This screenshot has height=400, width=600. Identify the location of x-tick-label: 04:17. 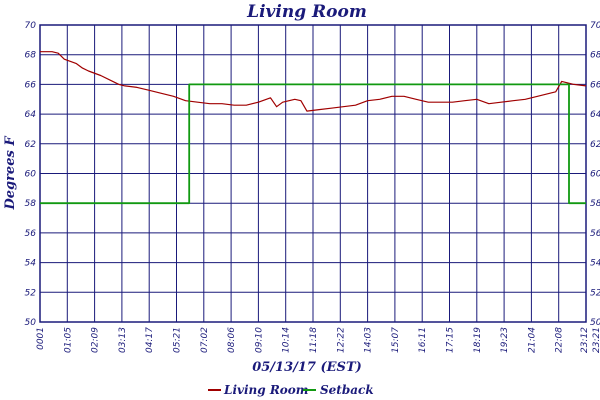
(150, 340).